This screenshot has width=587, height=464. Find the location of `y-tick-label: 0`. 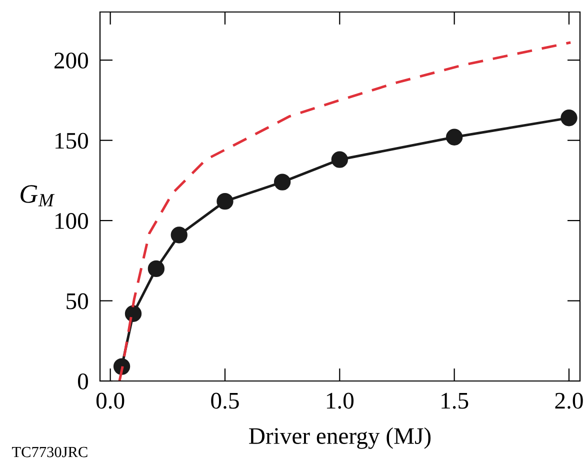

y-tick-label: 0 is located at coordinates (83, 381).